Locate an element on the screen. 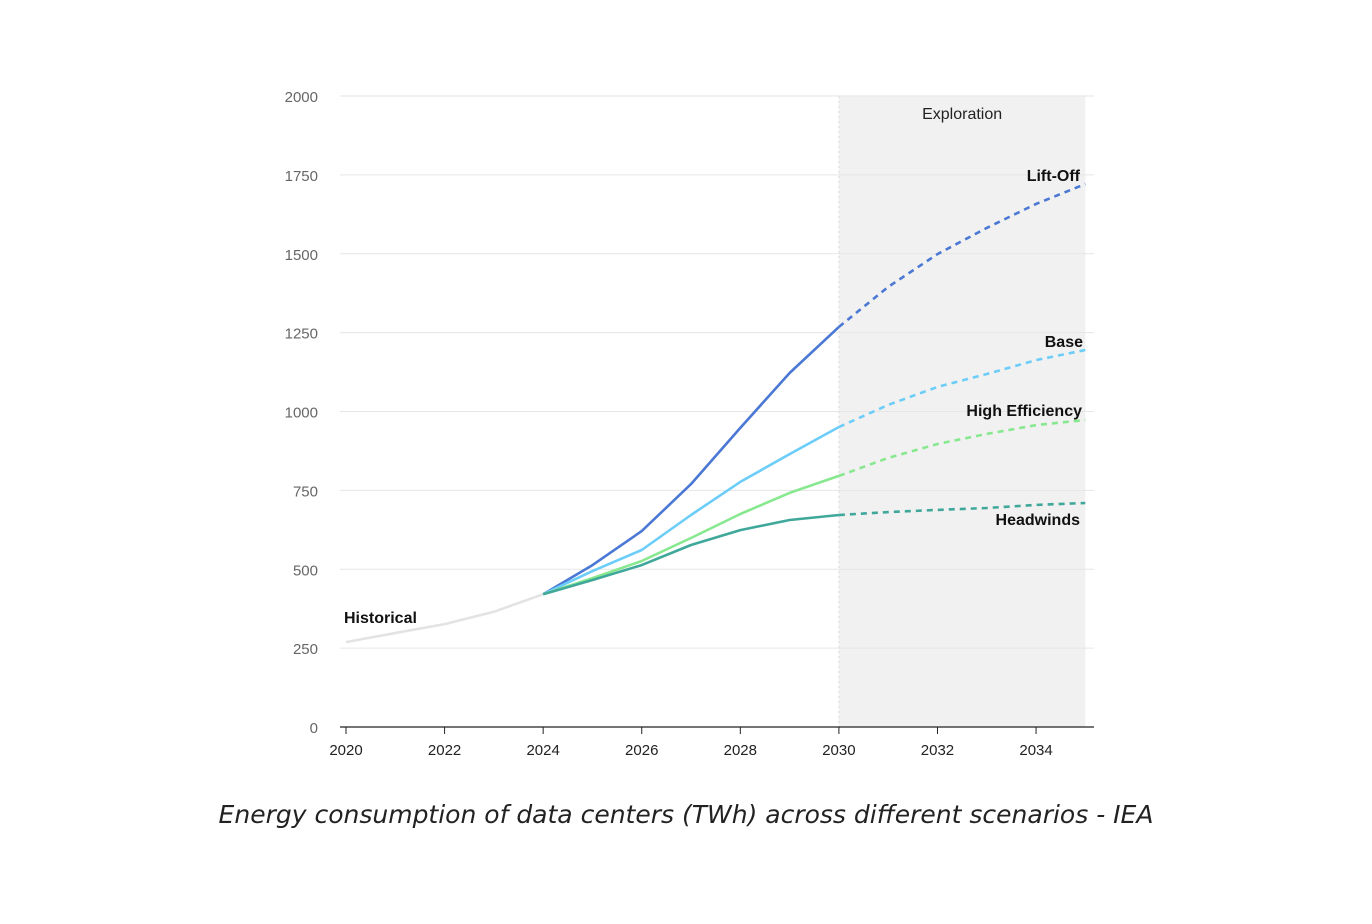  y-tick-label: 1500 is located at coordinates (301, 255).